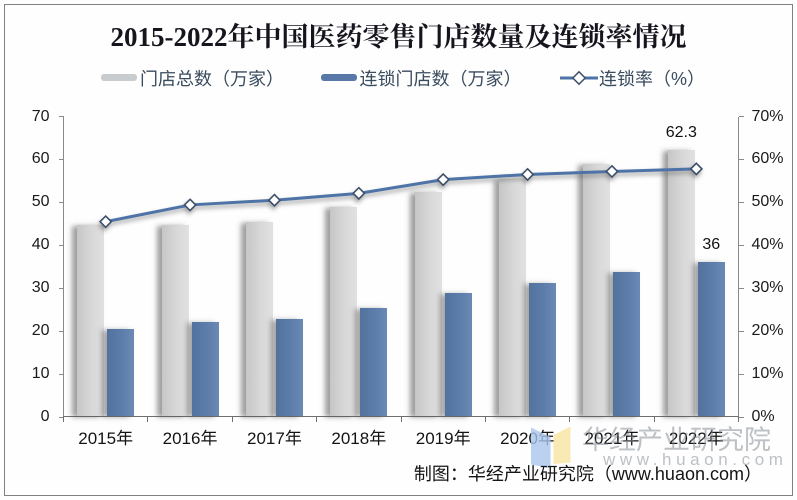 The image size is (797, 500). Describe the element at coordinates (696, 436) in the screenshot. I see `x-axis-label: 2022年` at that location.